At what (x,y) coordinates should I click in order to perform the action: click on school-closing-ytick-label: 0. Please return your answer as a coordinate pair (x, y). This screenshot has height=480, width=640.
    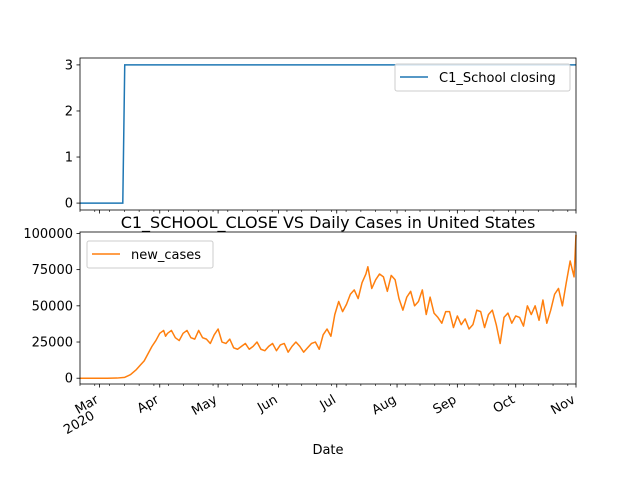
    Looking at the image, I should click on (69, 204).